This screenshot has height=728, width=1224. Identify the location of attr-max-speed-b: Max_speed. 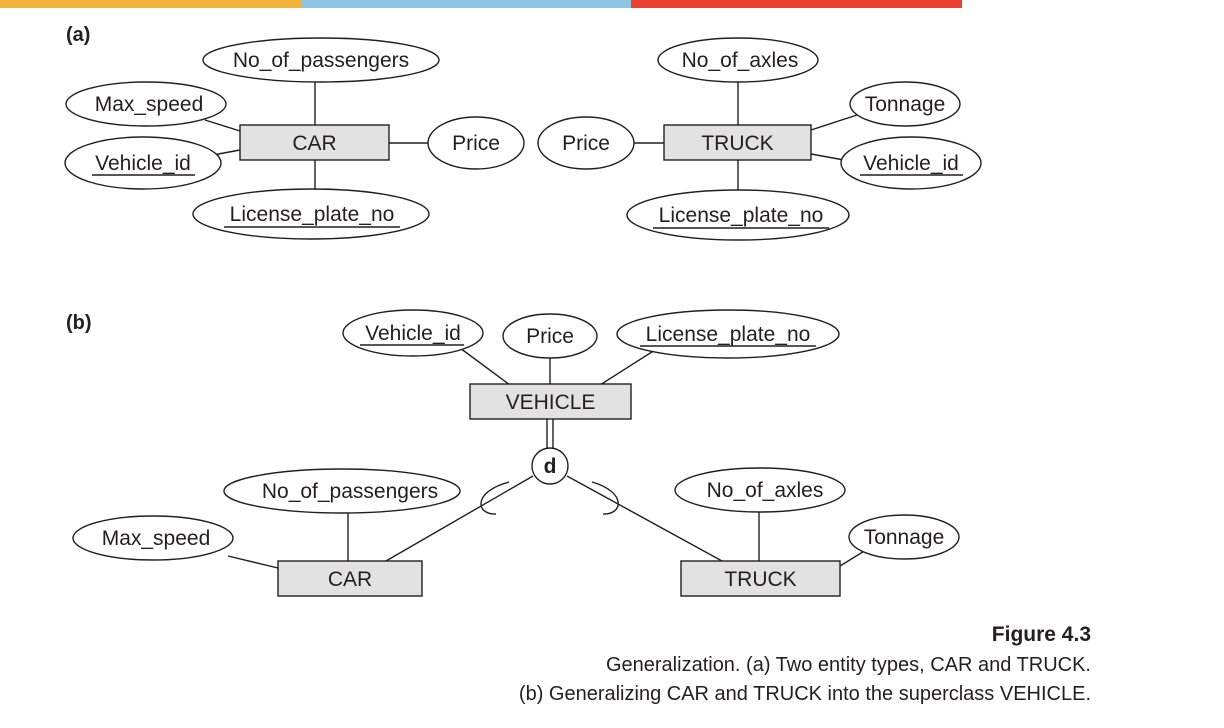
(153, 538).